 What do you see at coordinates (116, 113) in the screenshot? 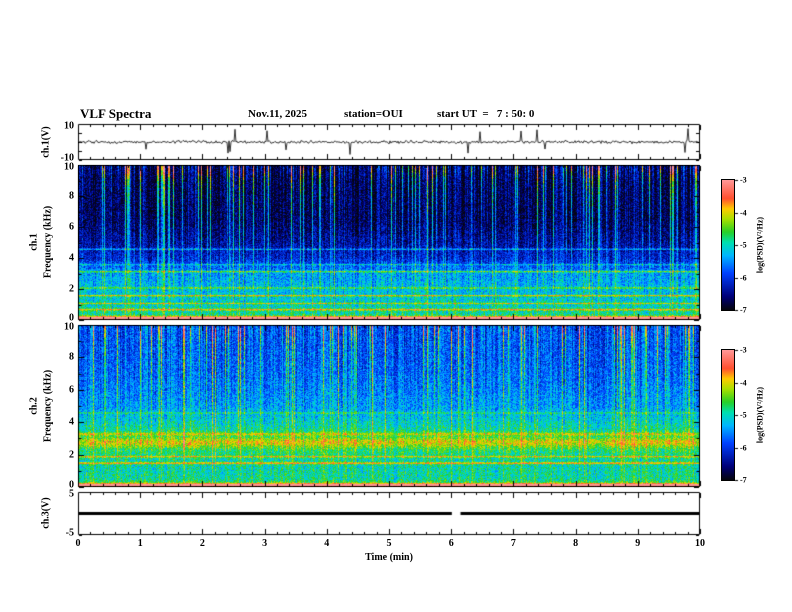
I see `figure-title: VLF Spectra` at bounding box center [116, 113].